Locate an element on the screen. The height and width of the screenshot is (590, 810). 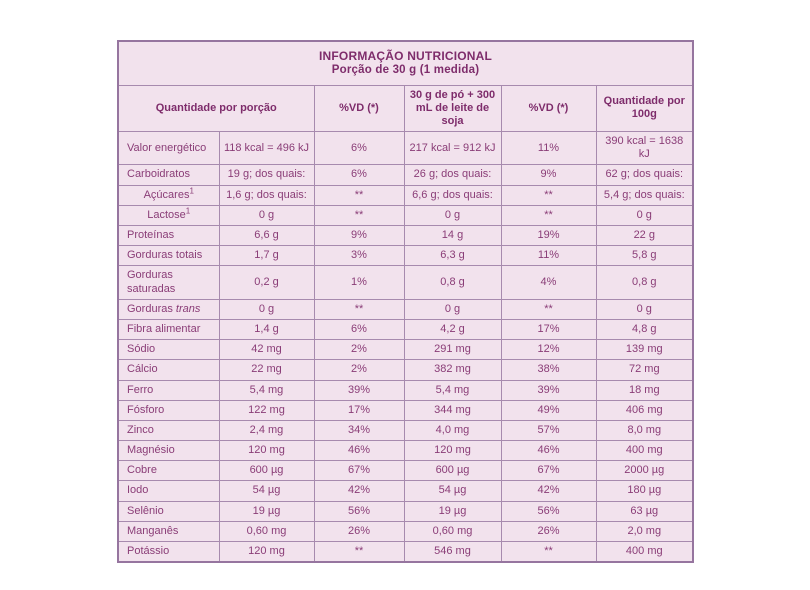
value-cell: 22 g is located at coordinates (644, 235).